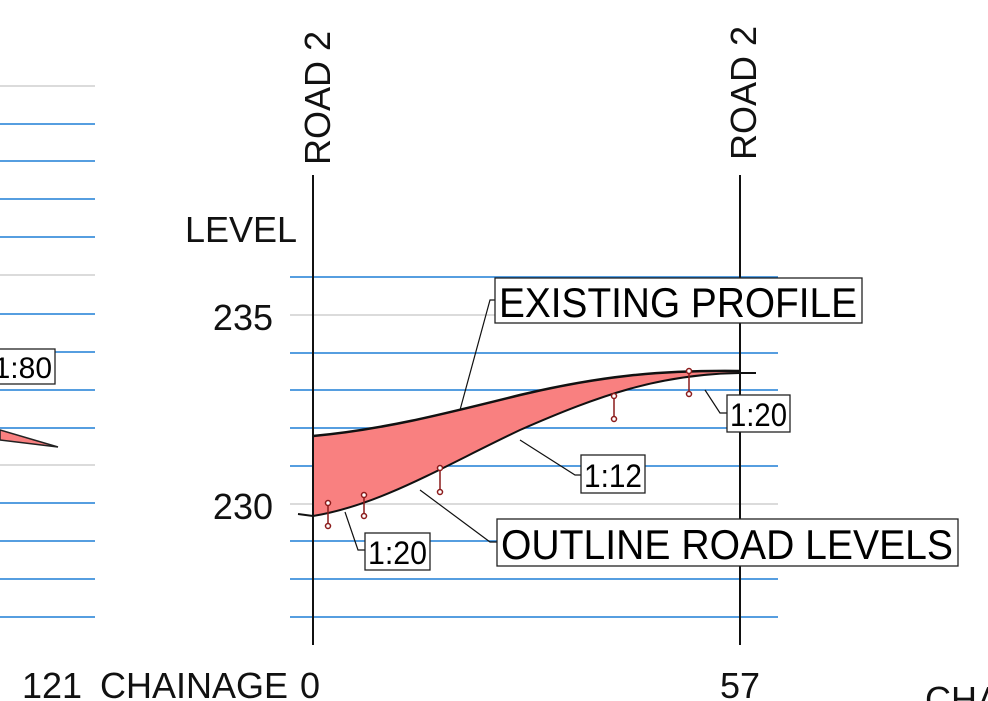 This screenshot has width=988, height=701. What do you see at coordinates (526, 403) in the screenshot?
I see `existing-profile-line` at bounding box center [526, 403].